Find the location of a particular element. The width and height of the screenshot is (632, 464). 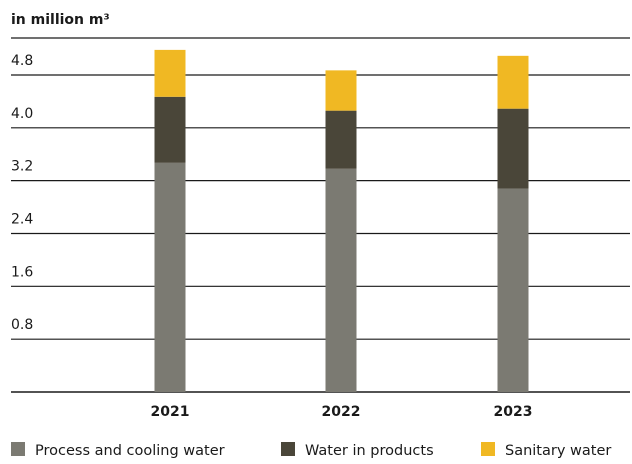

legend-label: Process and cooling water is located at coordinates (130, 451).